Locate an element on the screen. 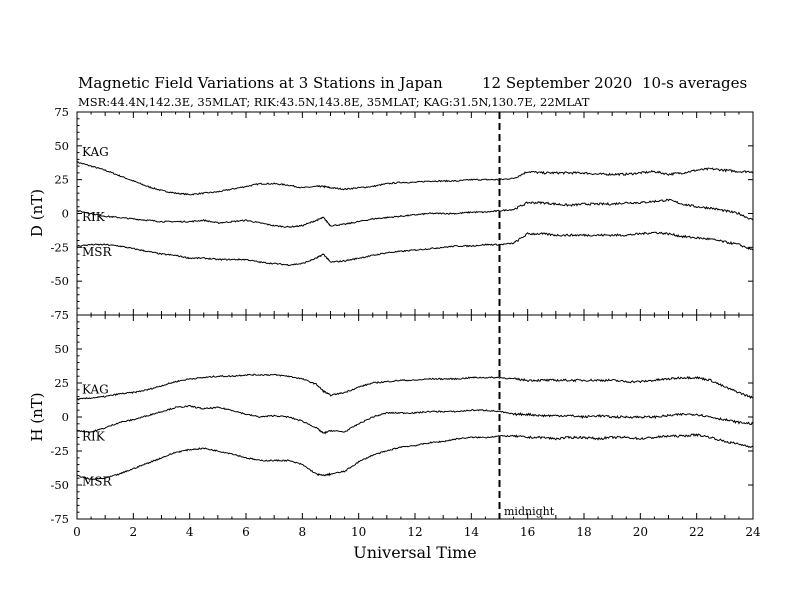 Image resolution: width=792 pixels, height=612 pixels. xtick-label: 6 is located at coordinates (246, 532).